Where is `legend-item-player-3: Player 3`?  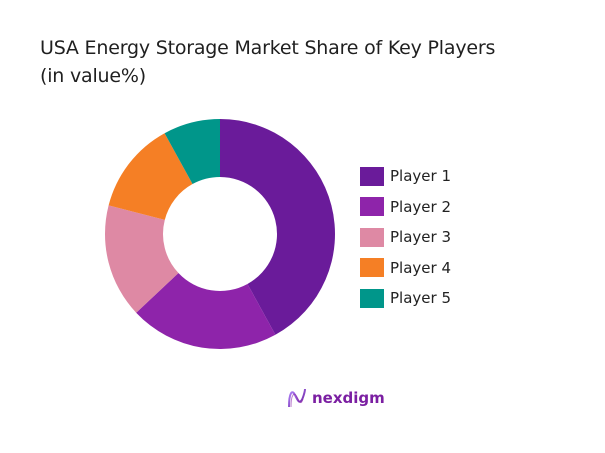
legend-item-player-3: Player 3 is located at coordinates (405, 237).